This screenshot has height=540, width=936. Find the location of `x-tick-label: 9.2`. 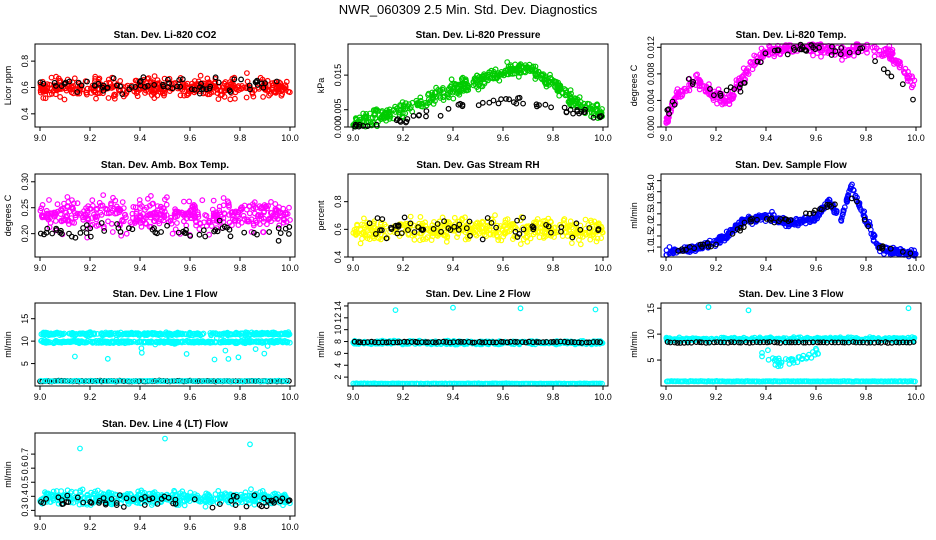

x-tick-label: 9.2 is located at coordinates (716, 268).